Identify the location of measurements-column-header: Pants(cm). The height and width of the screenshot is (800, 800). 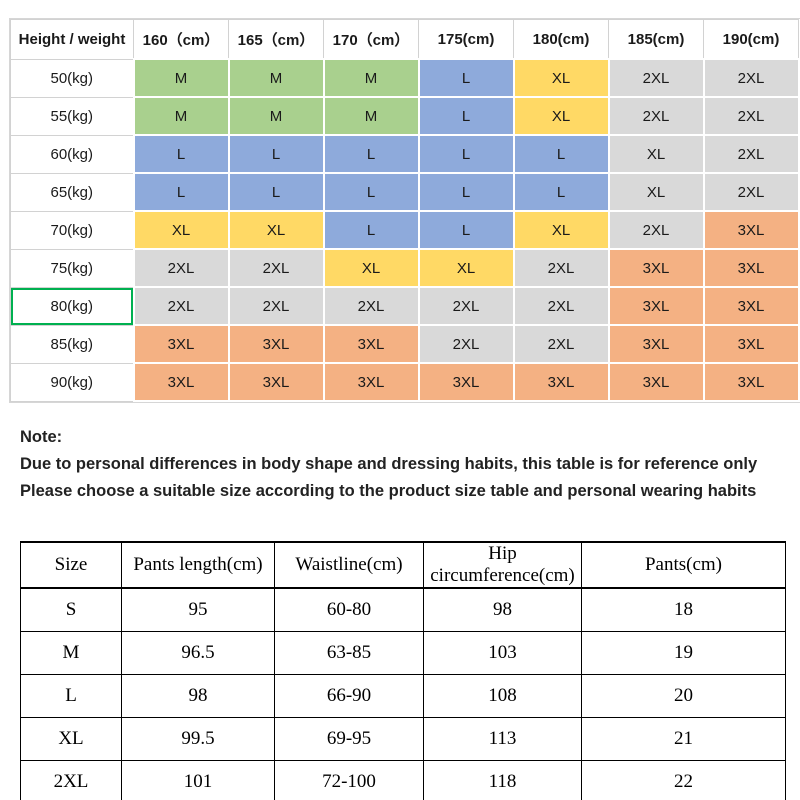
(683, 565).